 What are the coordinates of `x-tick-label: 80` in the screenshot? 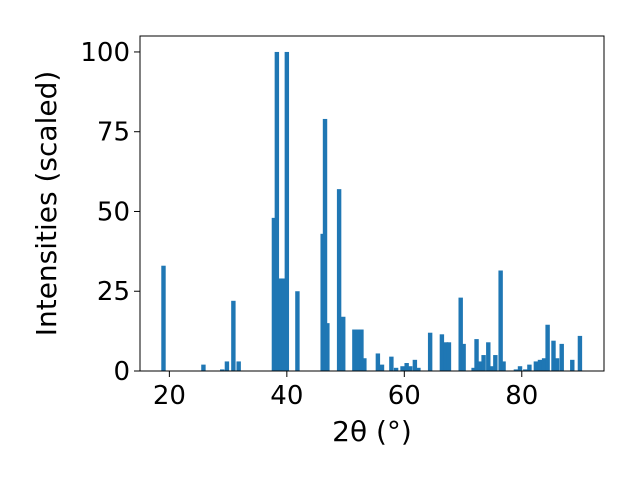 It's located at (521, 396).